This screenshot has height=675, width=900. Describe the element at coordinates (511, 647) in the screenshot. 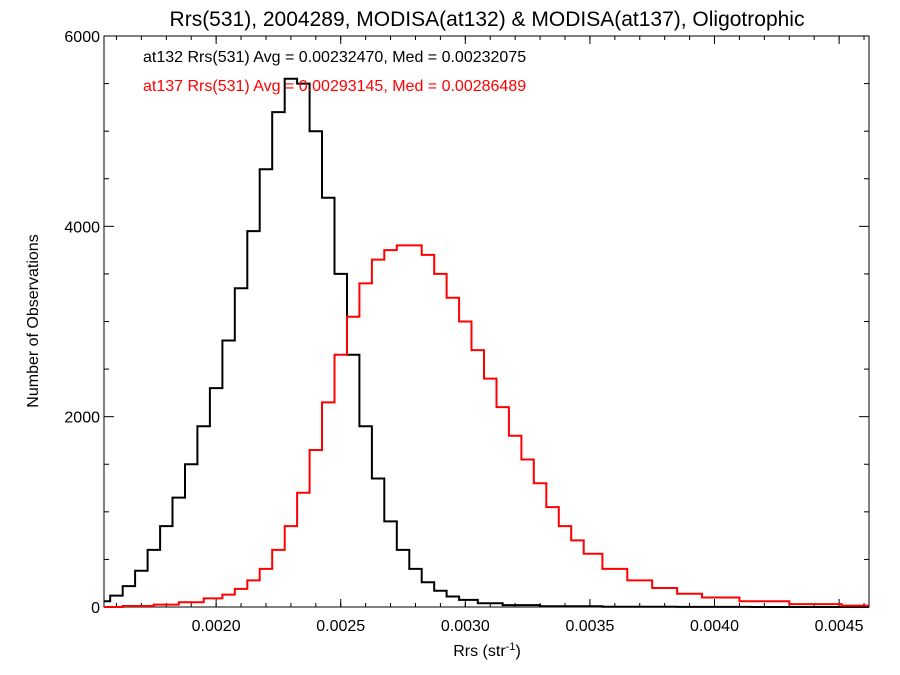

I see `x-axis-label-sup: -1` at that location.